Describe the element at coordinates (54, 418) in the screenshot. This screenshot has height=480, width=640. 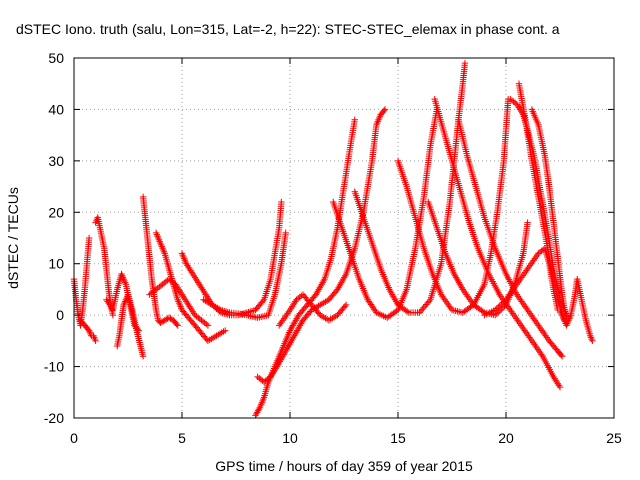
I see `y-tick-label: -20` at that location.